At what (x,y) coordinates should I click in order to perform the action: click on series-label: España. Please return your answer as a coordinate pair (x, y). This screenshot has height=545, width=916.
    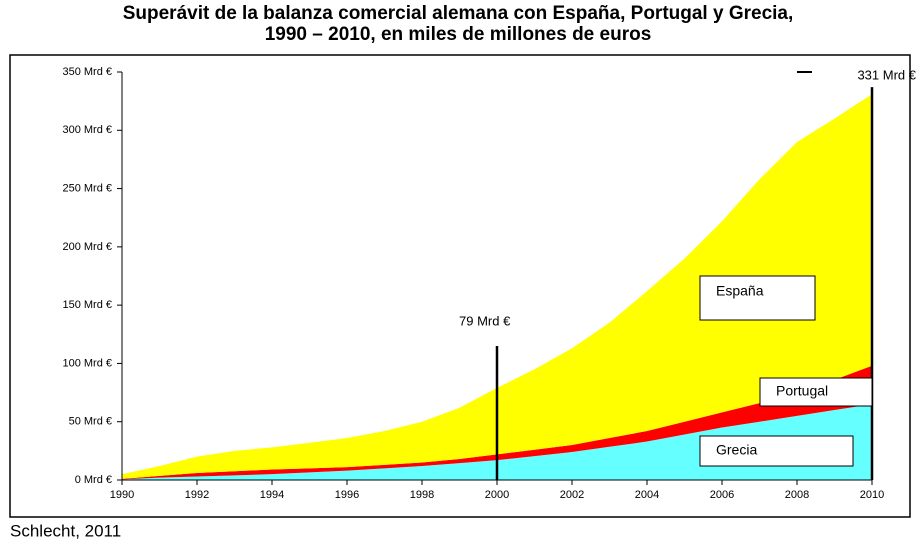
    Looking at the image, I should click on (740, 291).